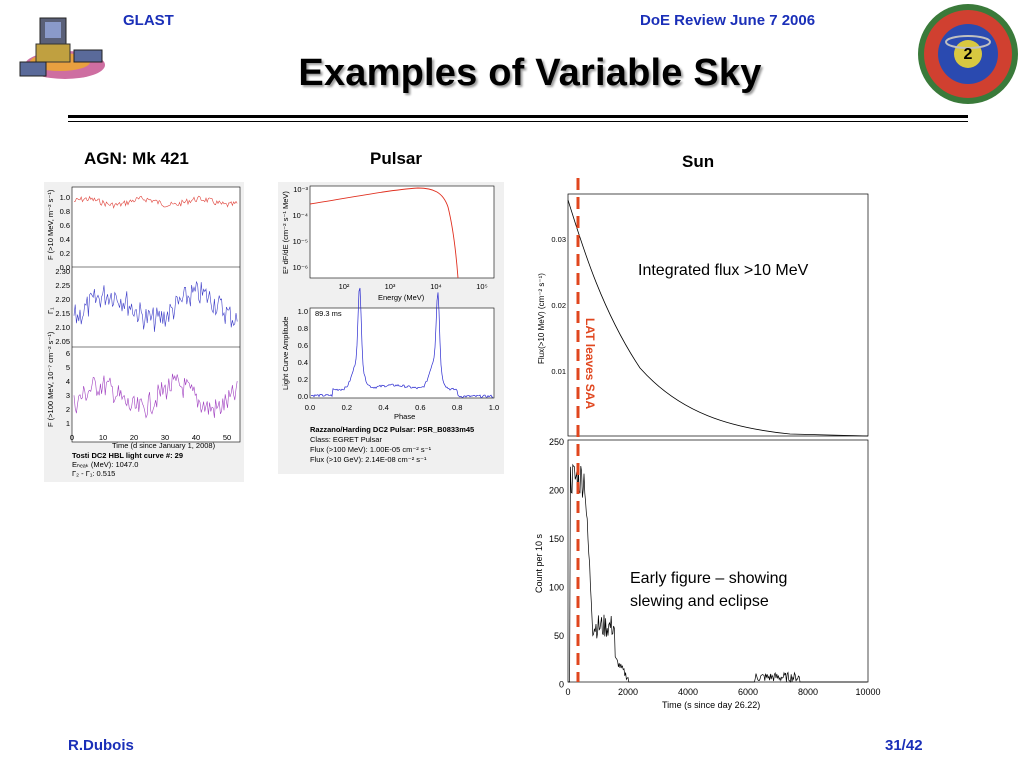 This screenshot has height=768, width=1024. Describe the element at coordinates (401, 297) in the screenshot. I see `pulsar-top-xlabel: Energy (MeV)` at that location.